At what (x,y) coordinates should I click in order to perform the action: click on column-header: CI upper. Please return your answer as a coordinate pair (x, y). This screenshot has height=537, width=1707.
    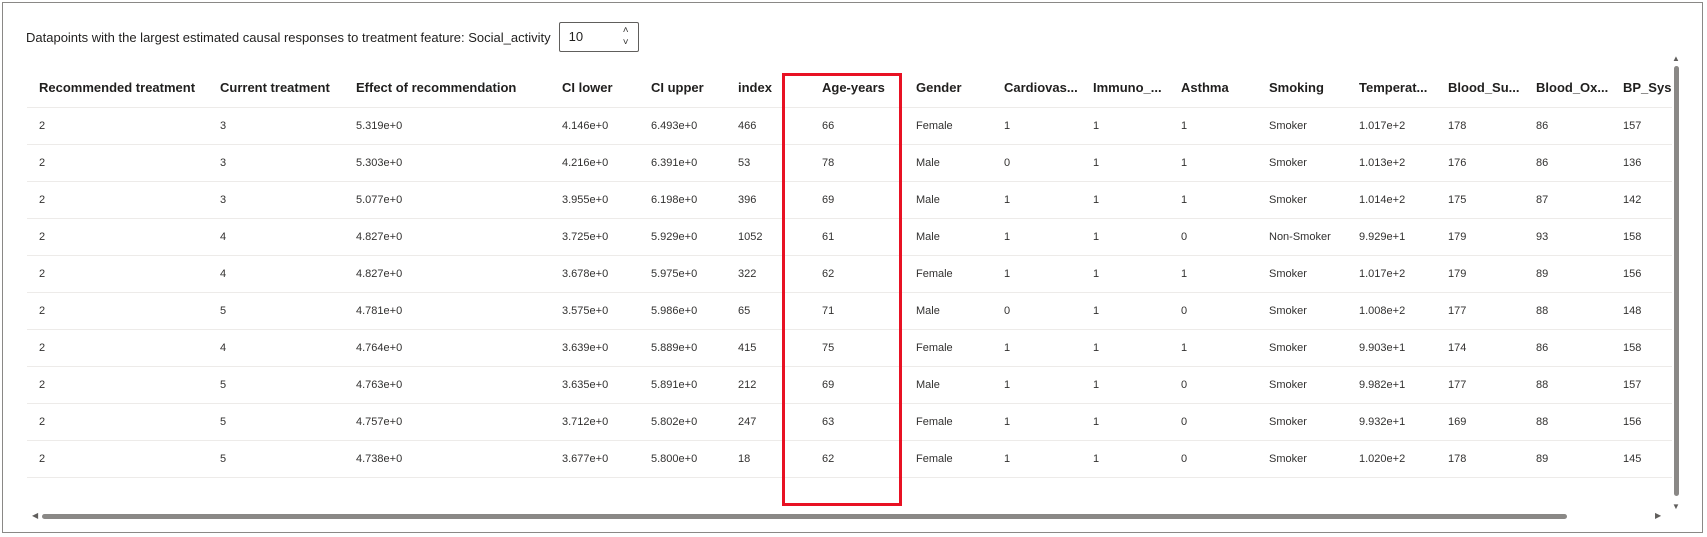
    Looking at the image, I should click on (677, 87).